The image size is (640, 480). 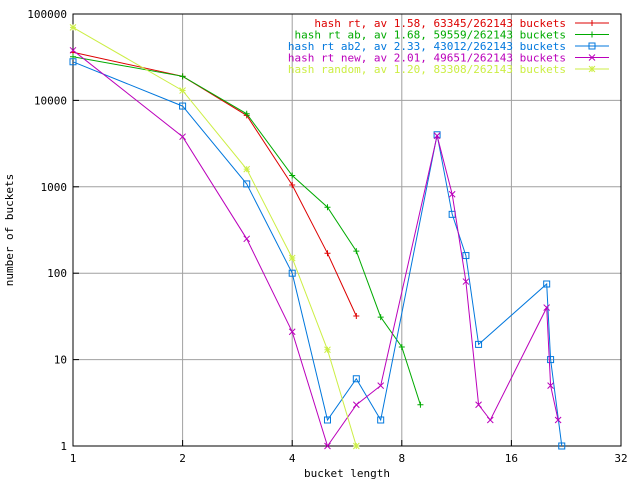 I want to click on x-axis-title: bucket length, so click(x=347, y=473).